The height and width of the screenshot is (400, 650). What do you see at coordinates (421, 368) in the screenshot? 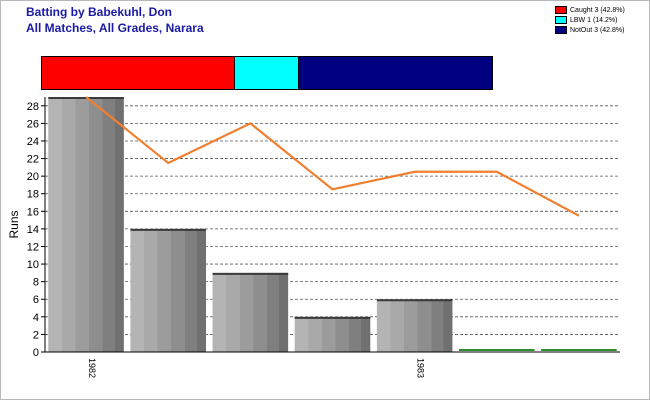
I see `x-tick-label-4: 1983` at bounding box center [421, 368].